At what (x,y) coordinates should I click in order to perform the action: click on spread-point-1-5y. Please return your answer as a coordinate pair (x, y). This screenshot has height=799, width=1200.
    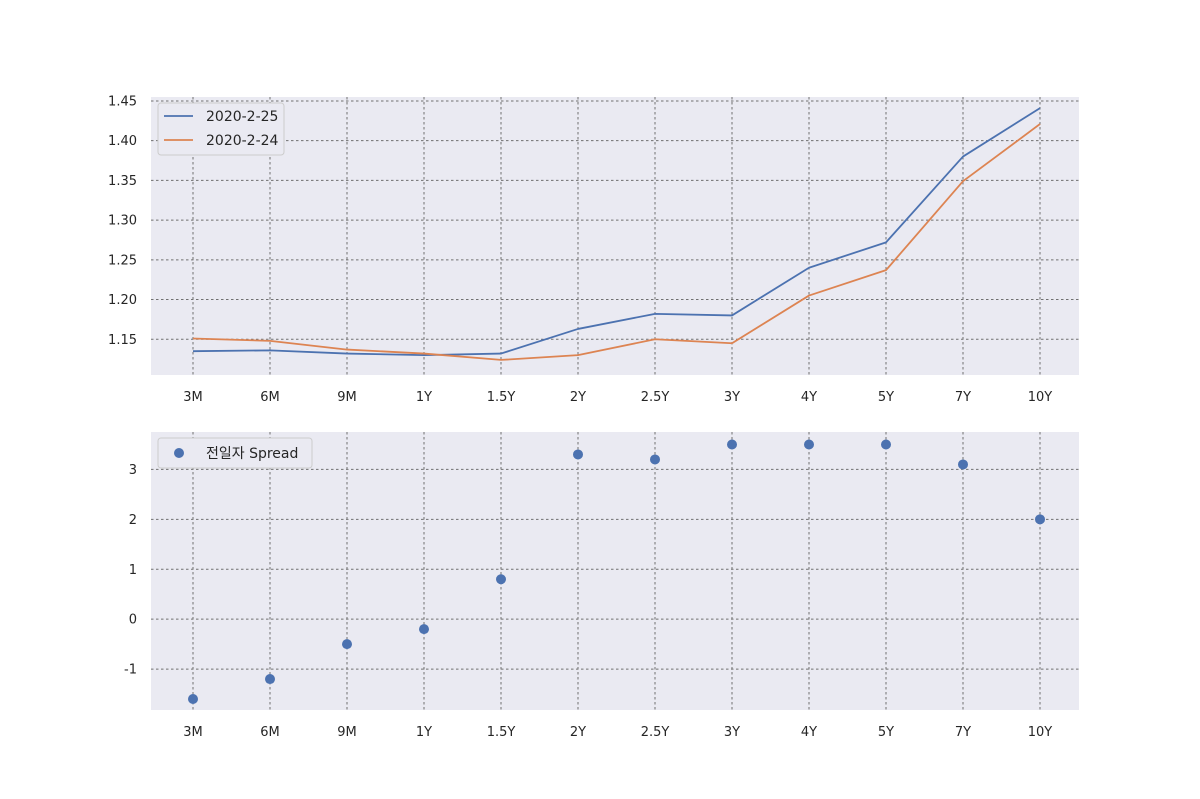
    Looking at the image, I should click on (501, 579).